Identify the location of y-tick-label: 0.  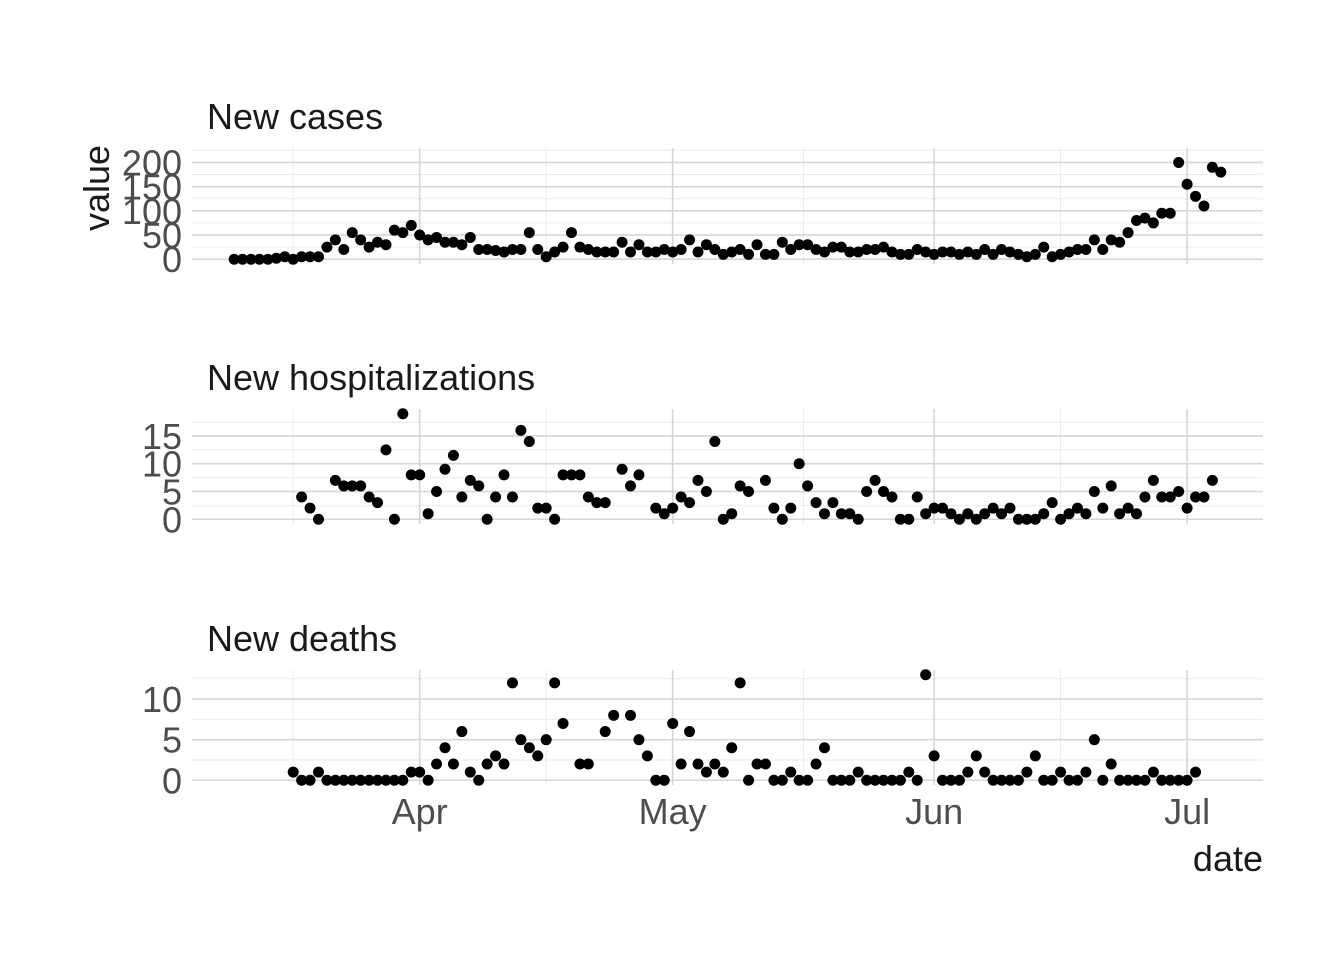
(172, 519).